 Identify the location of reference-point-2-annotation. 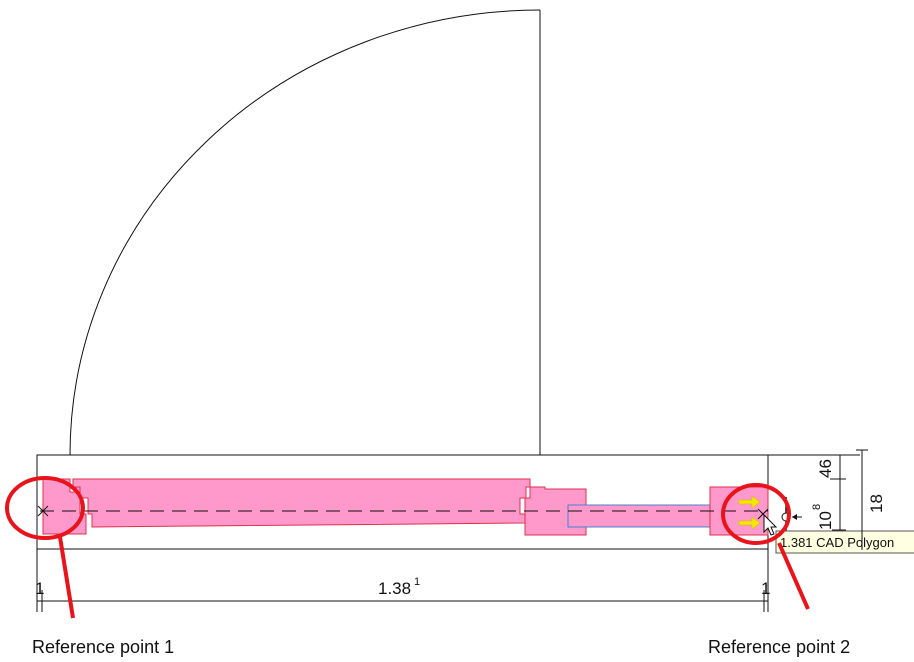
(765, 546).